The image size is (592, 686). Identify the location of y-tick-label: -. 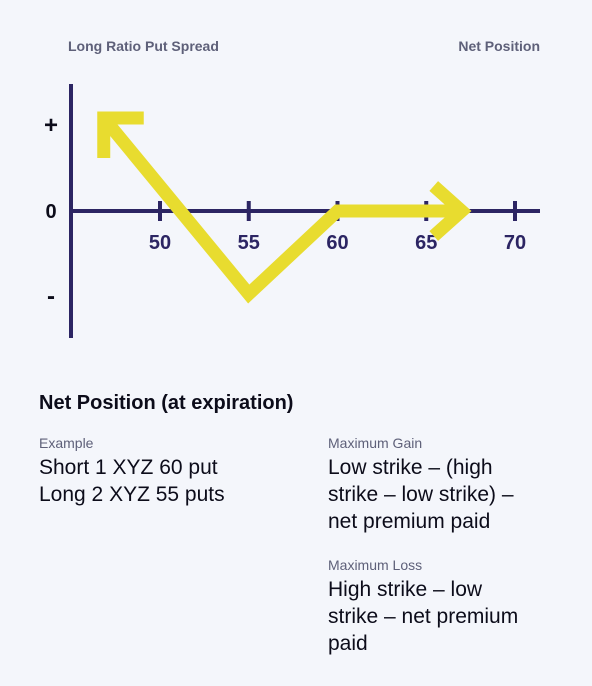
(51, 296).